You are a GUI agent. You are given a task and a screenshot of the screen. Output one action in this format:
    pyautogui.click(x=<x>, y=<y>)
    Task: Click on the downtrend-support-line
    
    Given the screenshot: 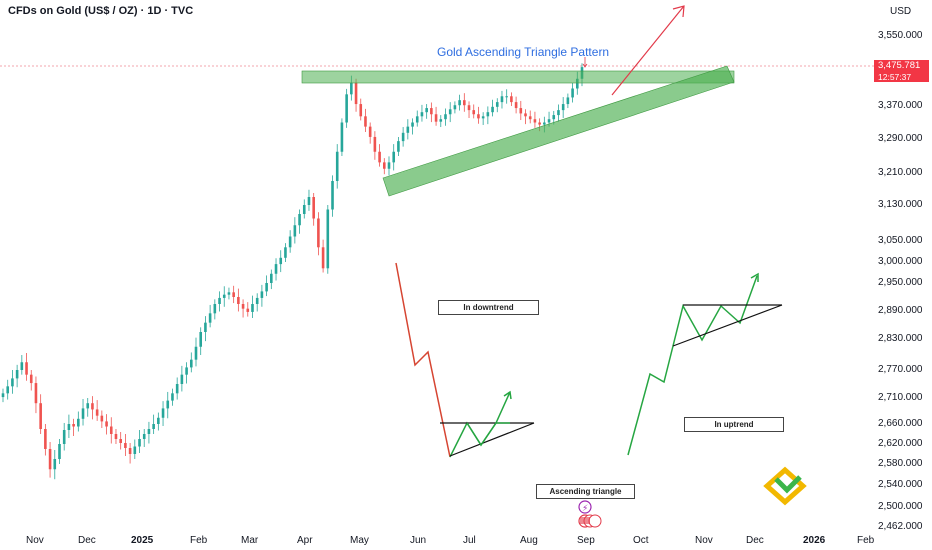 What is the action you would take?
    pyautogui.click(x=492, y=439)
    